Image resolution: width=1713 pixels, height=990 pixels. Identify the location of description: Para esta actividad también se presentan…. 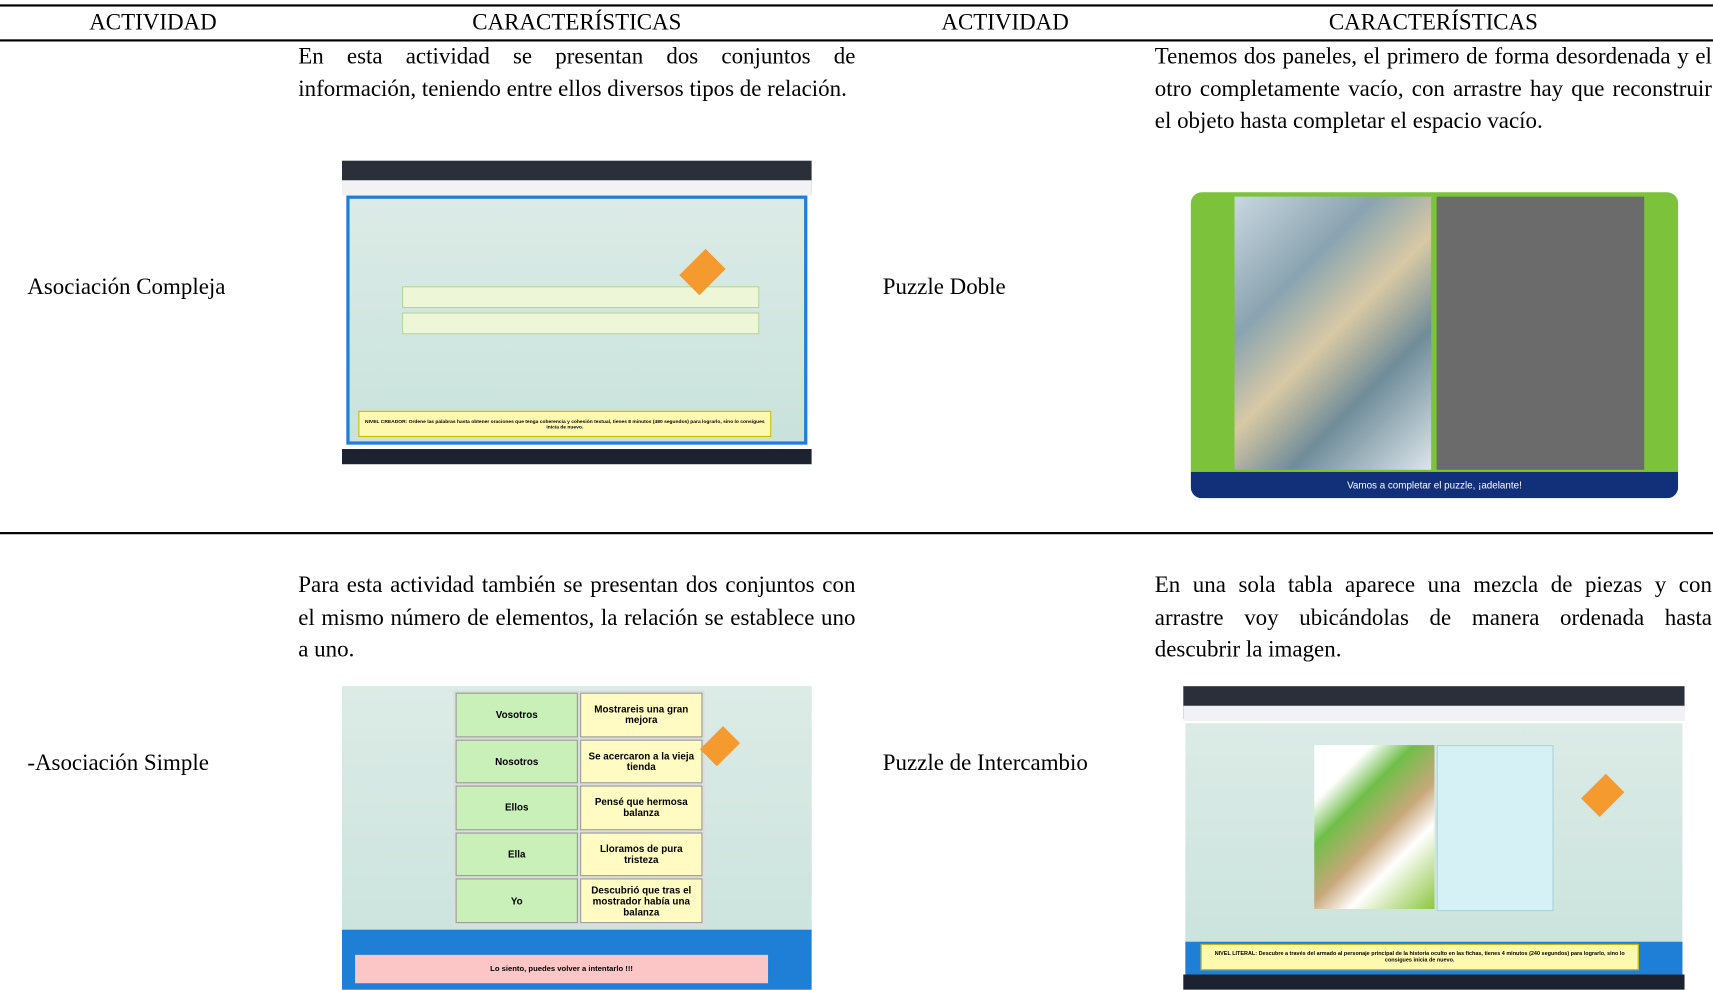
(577, 617).